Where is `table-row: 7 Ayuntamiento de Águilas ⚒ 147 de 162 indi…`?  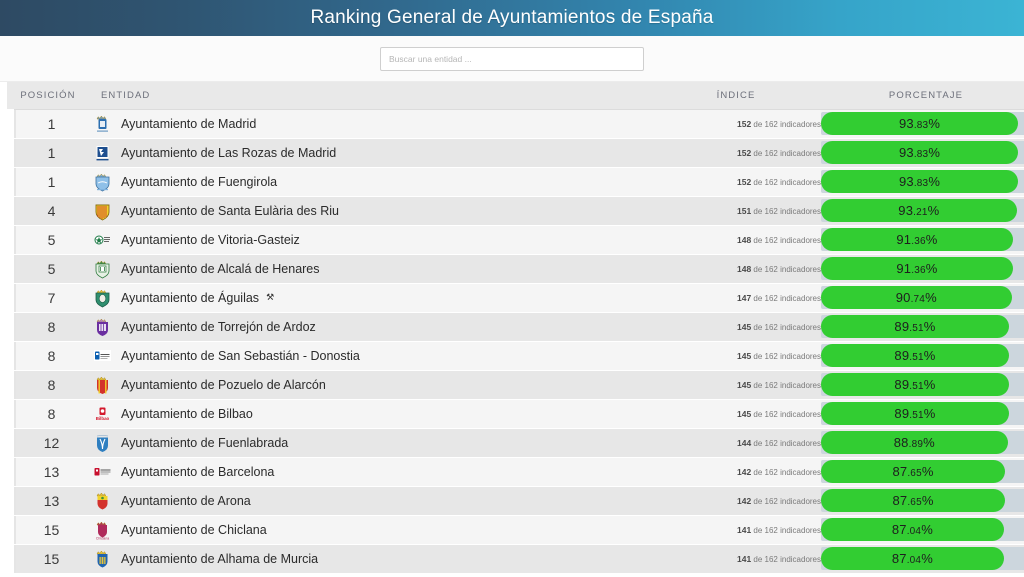
table-row: 7 Ayuntamiento de Águilas ⚒ 147 de 162 indi… is located at coordinates (512, 298).